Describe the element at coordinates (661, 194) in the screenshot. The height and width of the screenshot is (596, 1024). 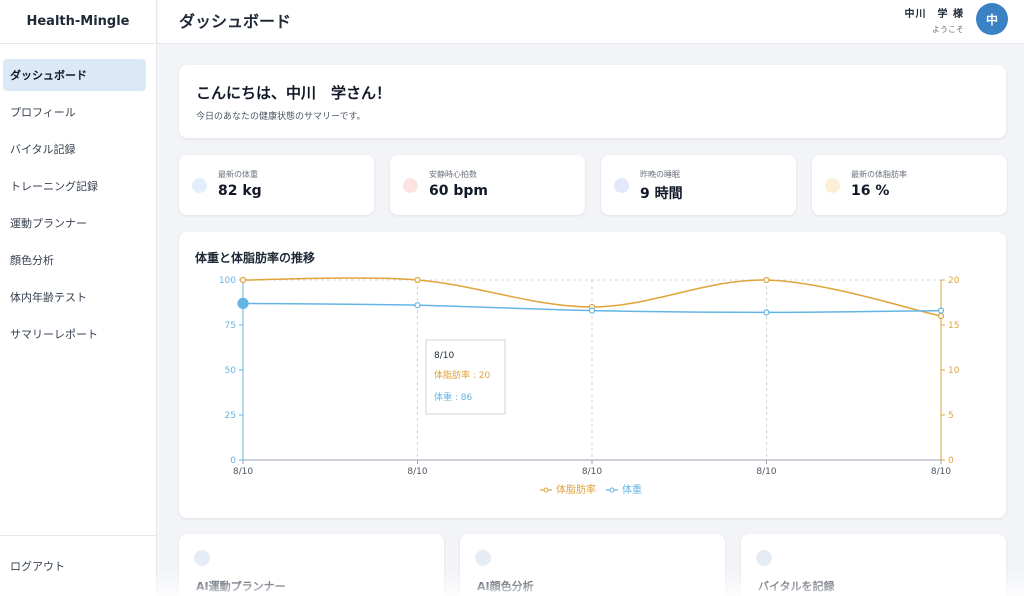
I see `stat-value: 9 時間` at that location.